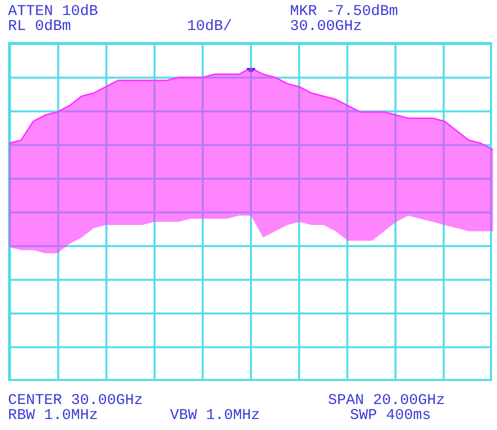  Describe the element at coordinates (215, 415) in the screenshot. I see `text: VBW 1.0MHz` at that location.